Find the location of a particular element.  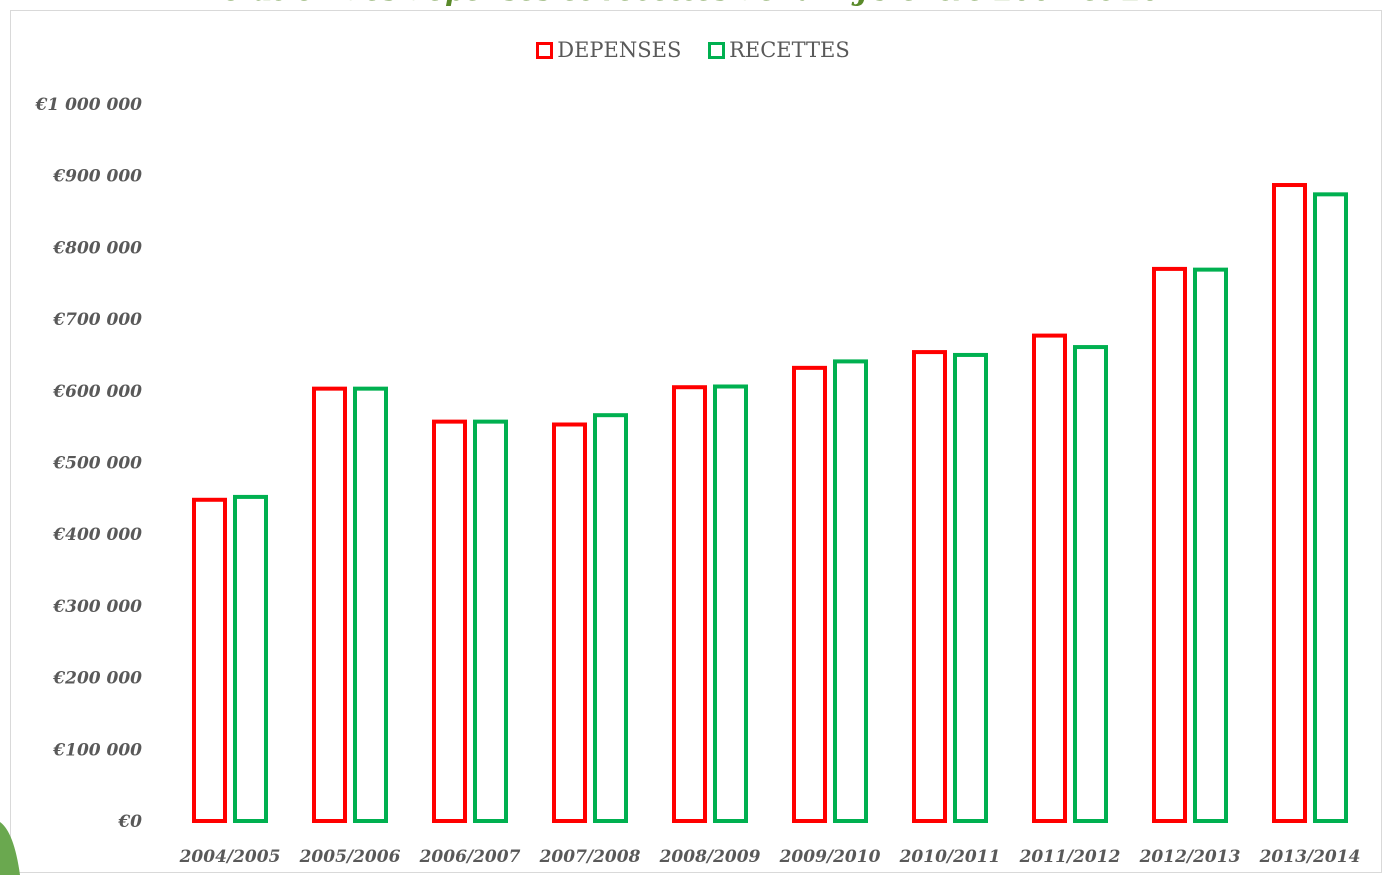

y-tick-label: €600 000 is located at coordinates (97, 392).